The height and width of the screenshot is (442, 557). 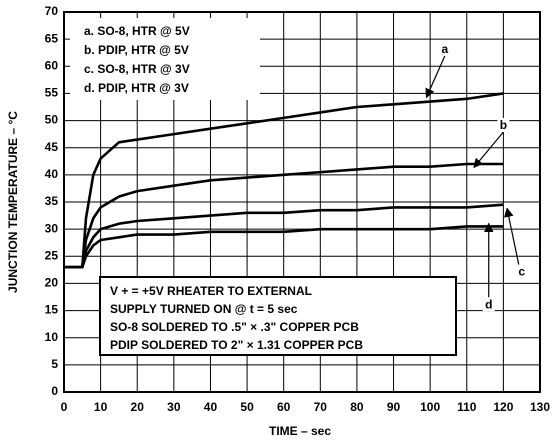 What do you see at coordinates (236, 345) in the screenshot?
I see `note-text: PDIP SOLDERED TO 2" × 1.31 COPPER PCB` at bounding box center [236, 345].